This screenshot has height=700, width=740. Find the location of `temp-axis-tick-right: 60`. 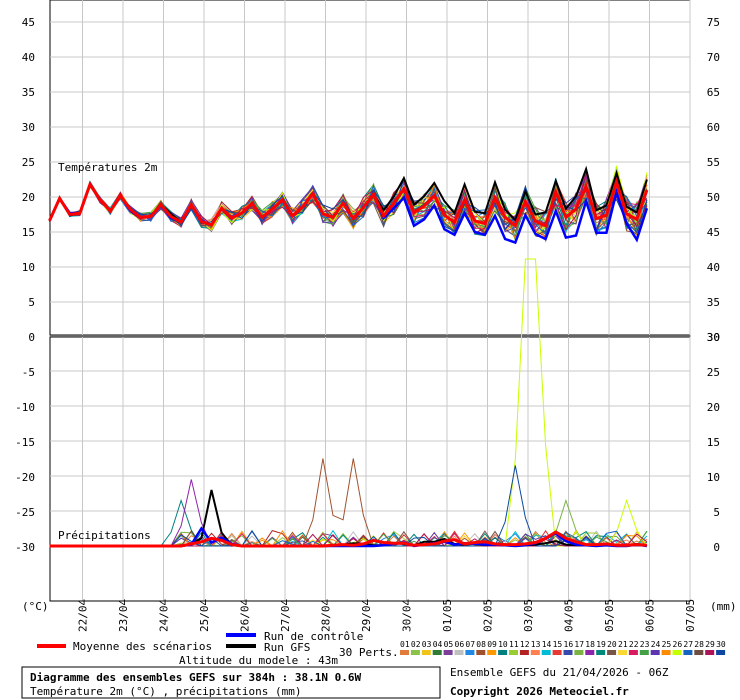

temp-axis-tick-right: 60 is located at coordinates (713, 127).